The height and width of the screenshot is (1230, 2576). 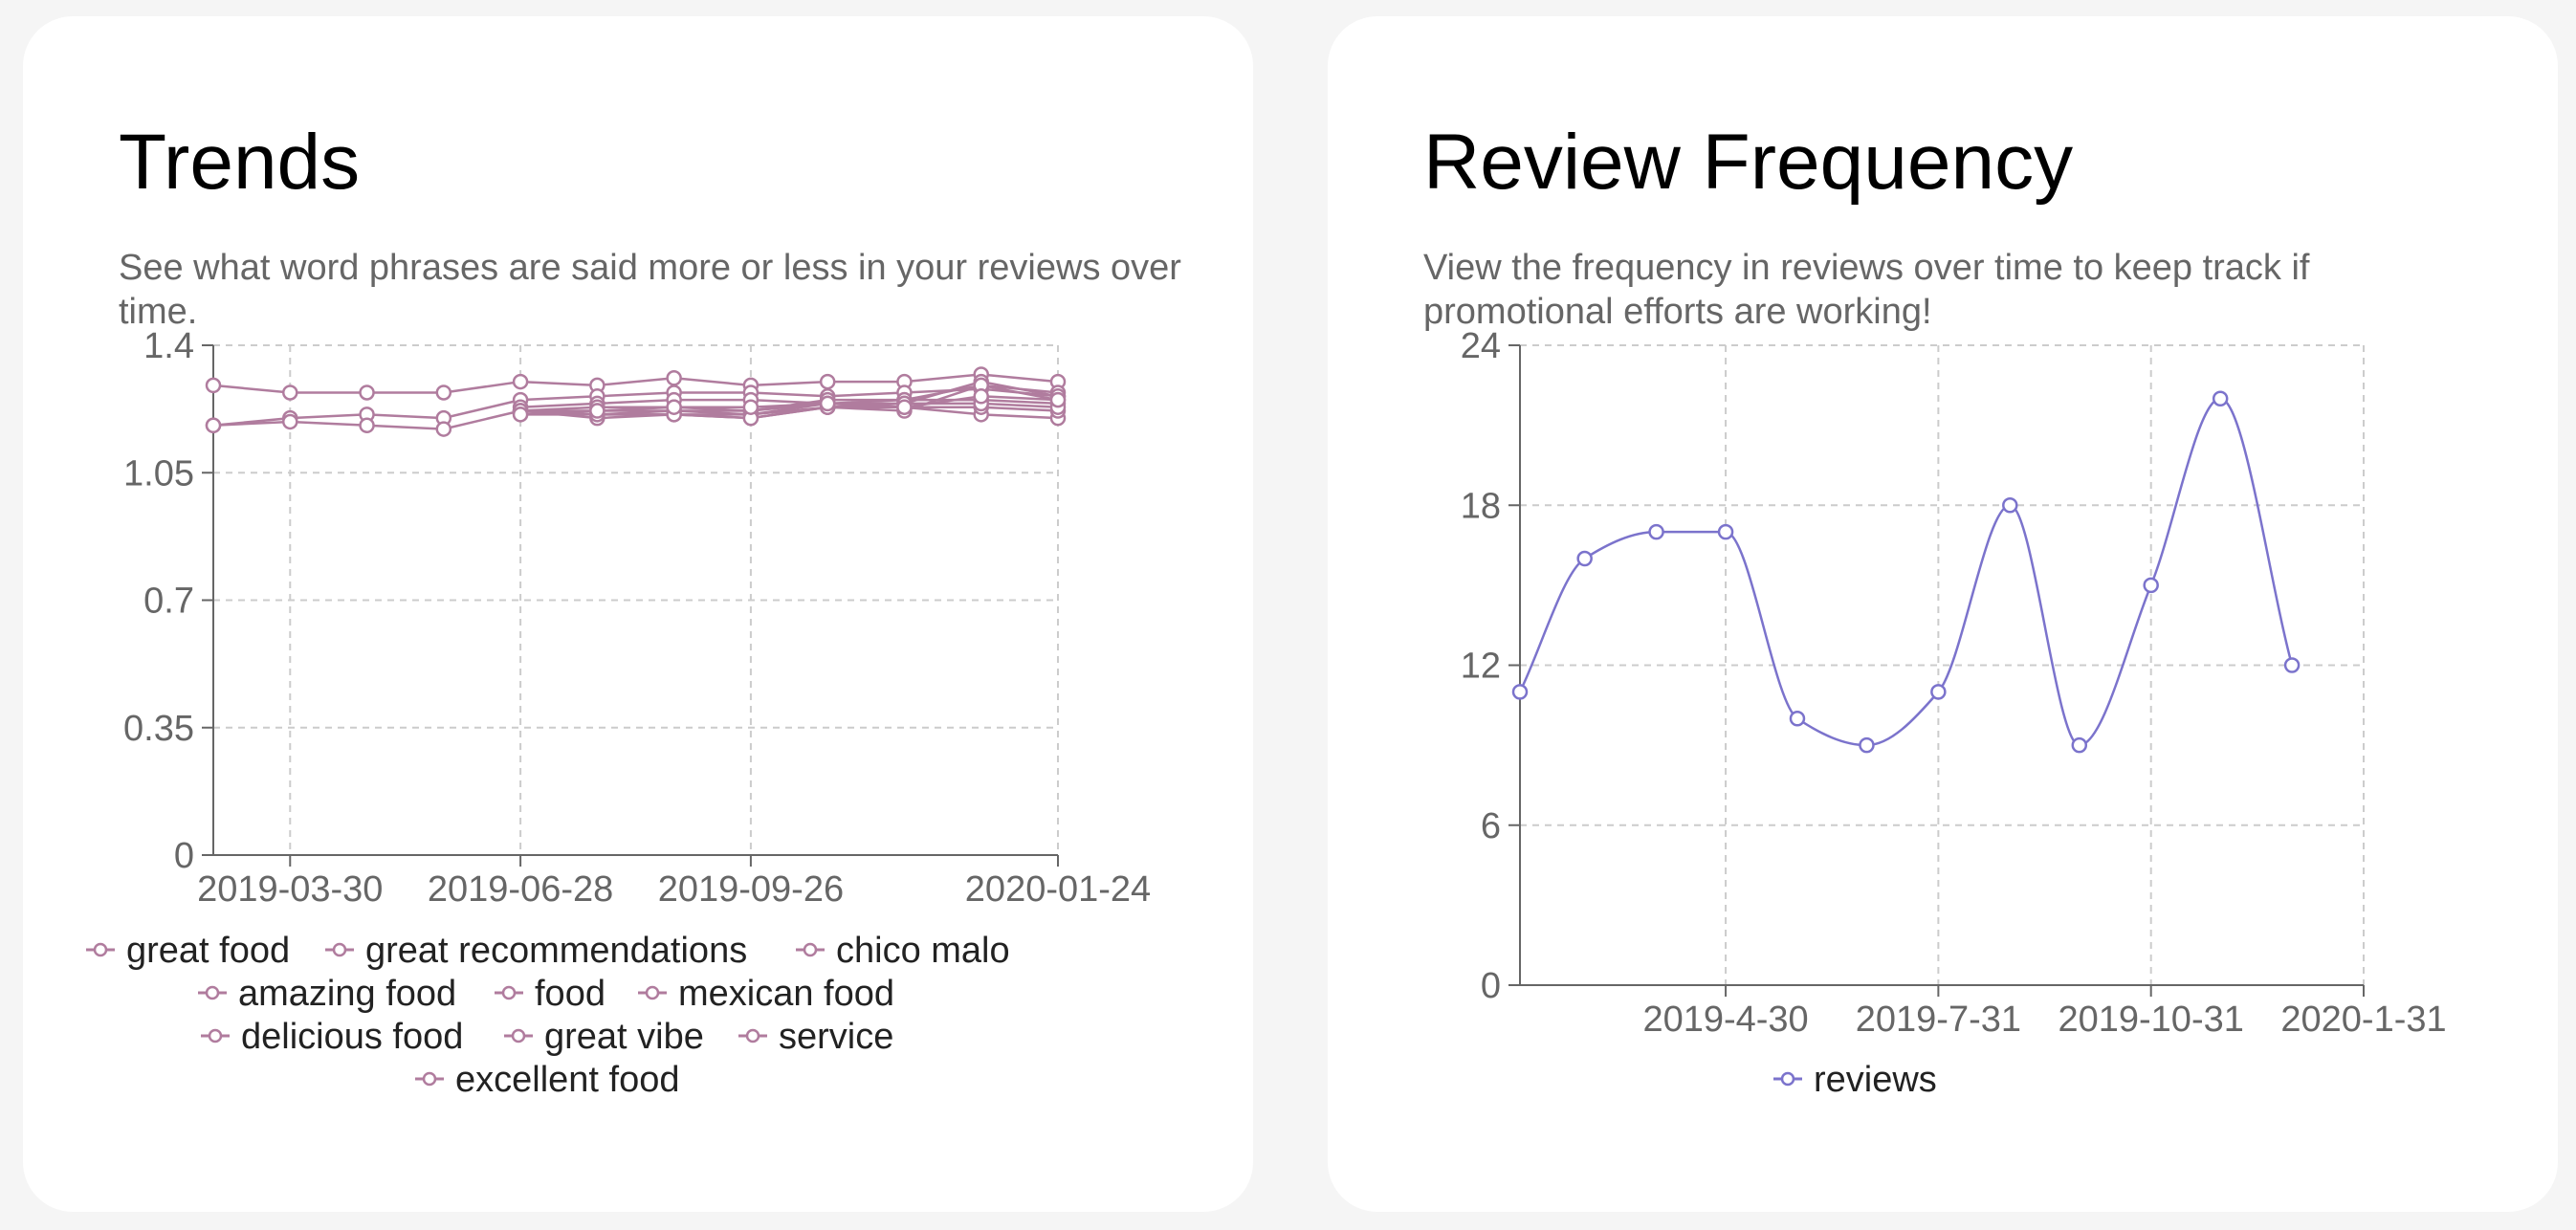 What do you see at coordinates (290, 889) in the screenshot?
I see `trends-x-tick-label: 2019-03-30` at bounding box center [290, 889].